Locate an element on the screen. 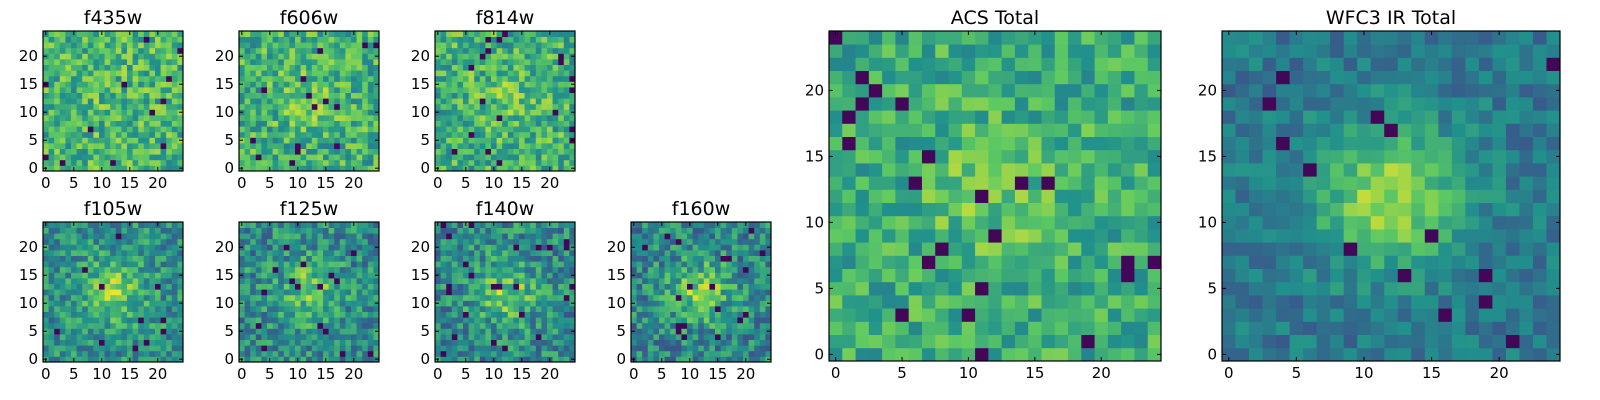 The width and height of the screenshot is (1600, 400). panel-title: f125w is located at coordinates (309, 209).